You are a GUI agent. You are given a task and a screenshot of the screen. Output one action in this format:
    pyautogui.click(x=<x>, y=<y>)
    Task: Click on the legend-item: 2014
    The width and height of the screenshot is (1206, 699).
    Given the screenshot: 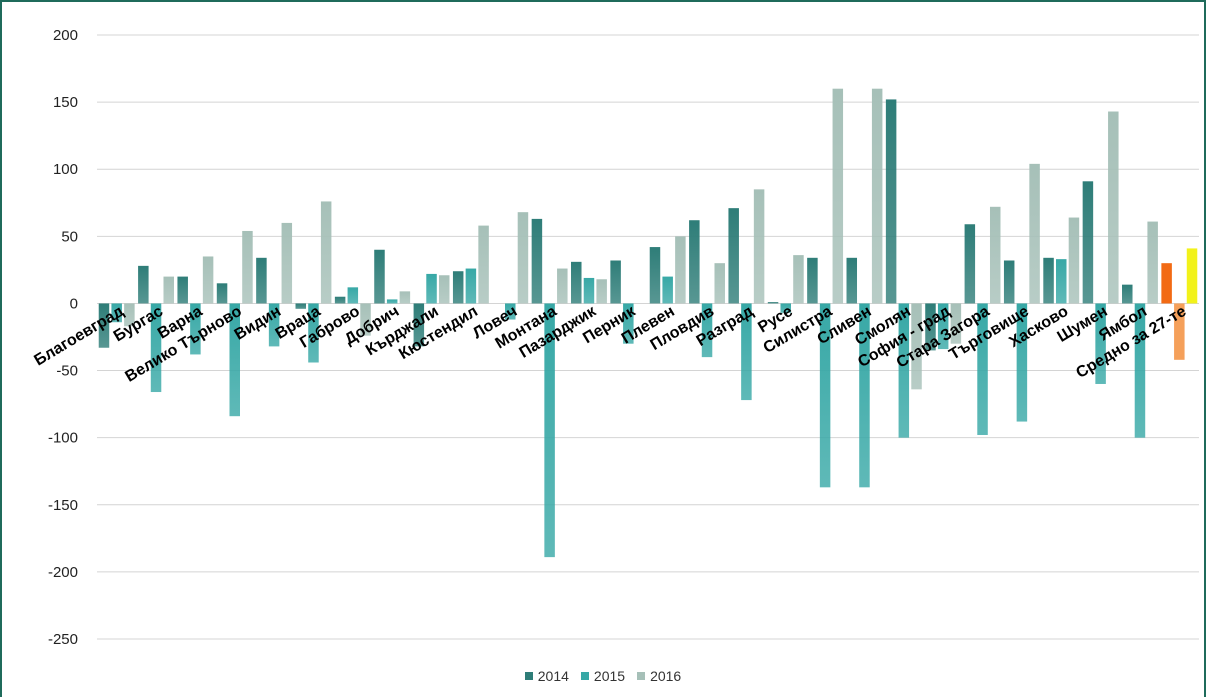 What is the action you would take?
    pyautogui.click(x=546, y=676)
    